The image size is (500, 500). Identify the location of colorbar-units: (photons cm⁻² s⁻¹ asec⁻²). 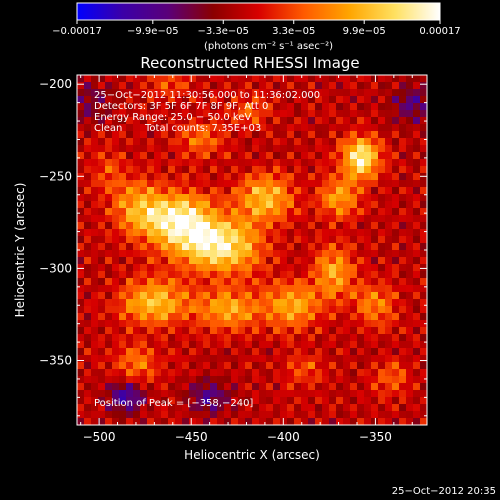
(268, 46).